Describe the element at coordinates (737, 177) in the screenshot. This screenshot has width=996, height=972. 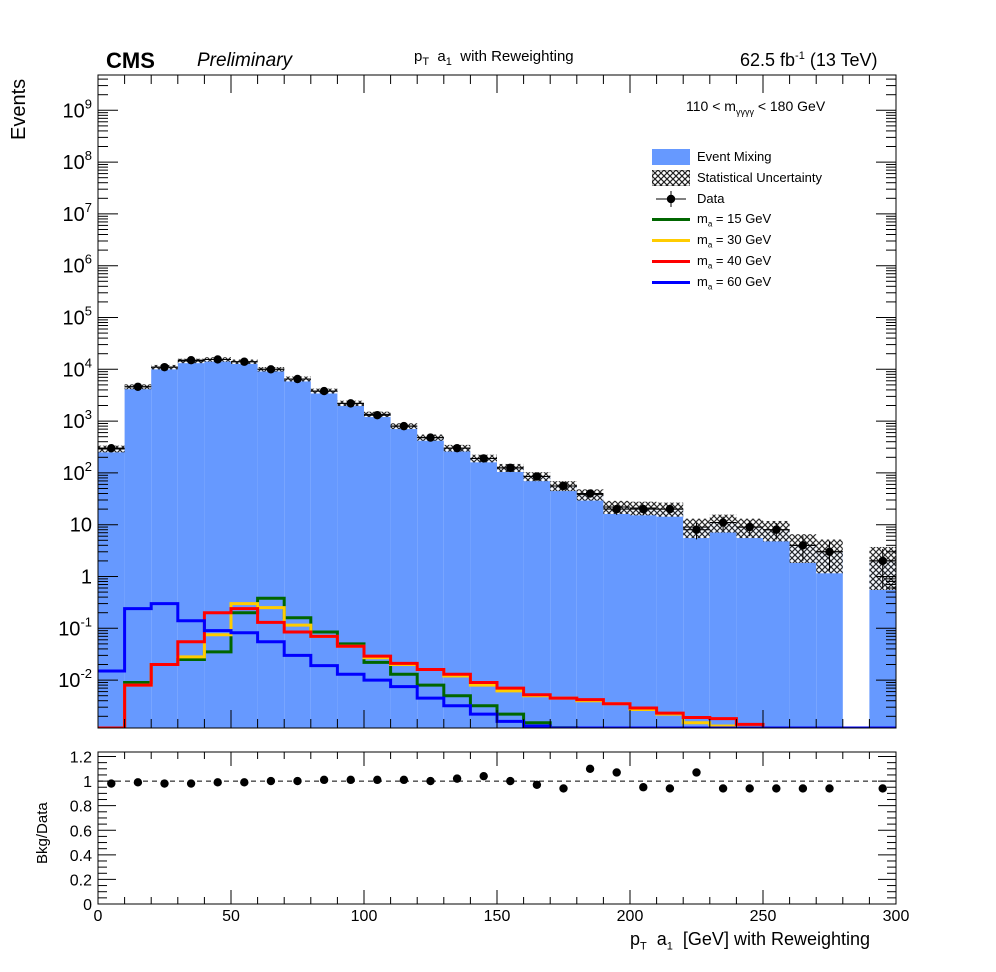
I see `legend-item-stat-unc: Statistical Uncertainty` at that location.